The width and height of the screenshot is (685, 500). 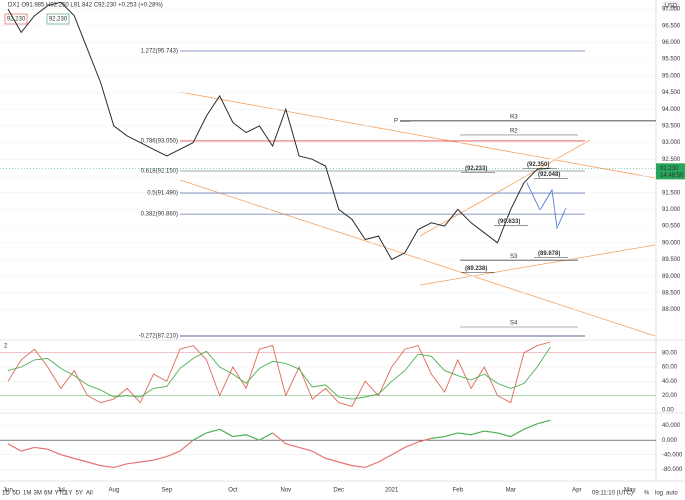 I want to click on fib-label: 0.382(90.860), so click(x=159, y=215).